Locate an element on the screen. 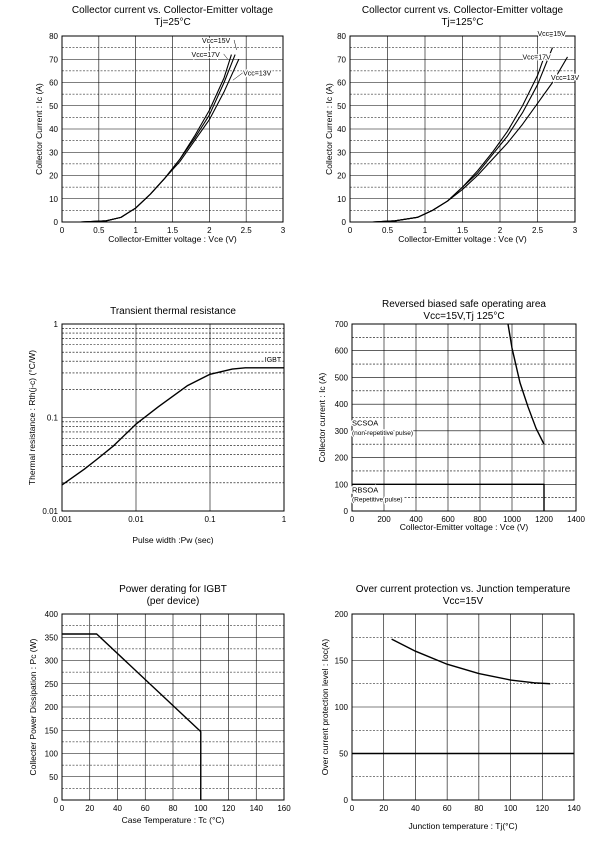  chart-subtitle: Tj=125°C is located at coordinates (462, 22).